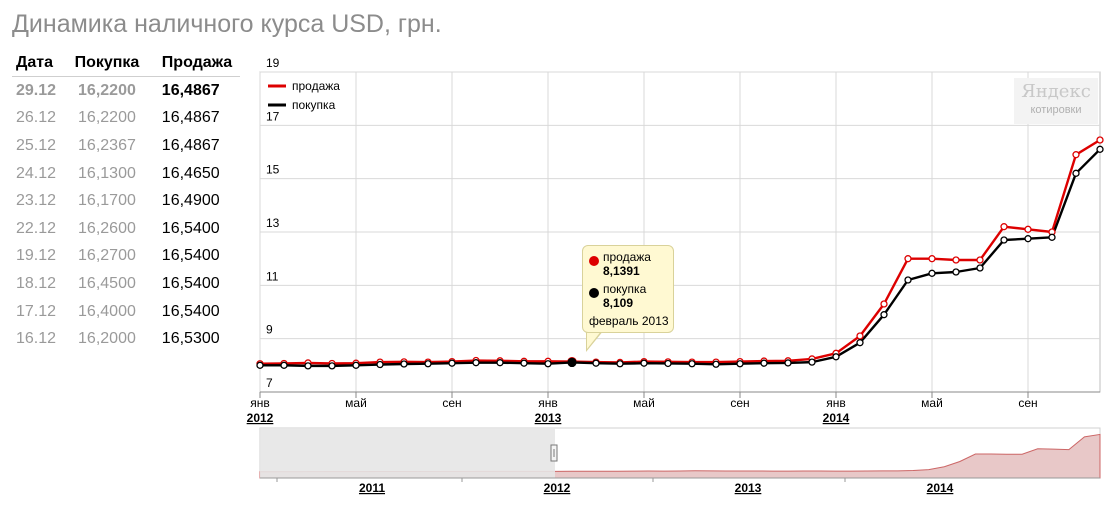 The width and height of the screenshot is (1117, 507). I want to click on yandex-logo: Яндекс котировки, so click(1056, 101).